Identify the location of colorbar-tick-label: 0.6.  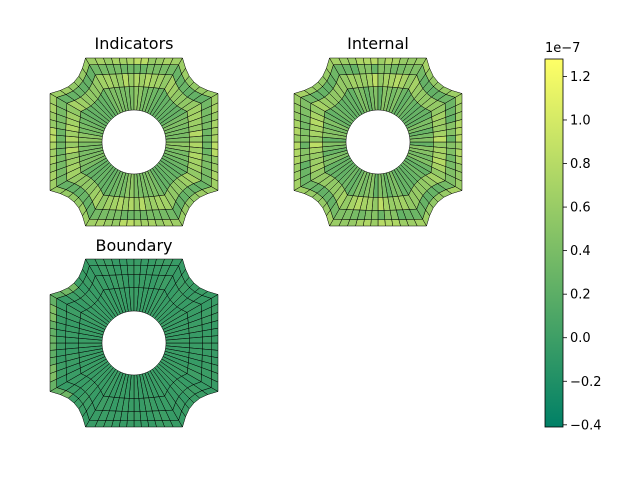
(580, 208).